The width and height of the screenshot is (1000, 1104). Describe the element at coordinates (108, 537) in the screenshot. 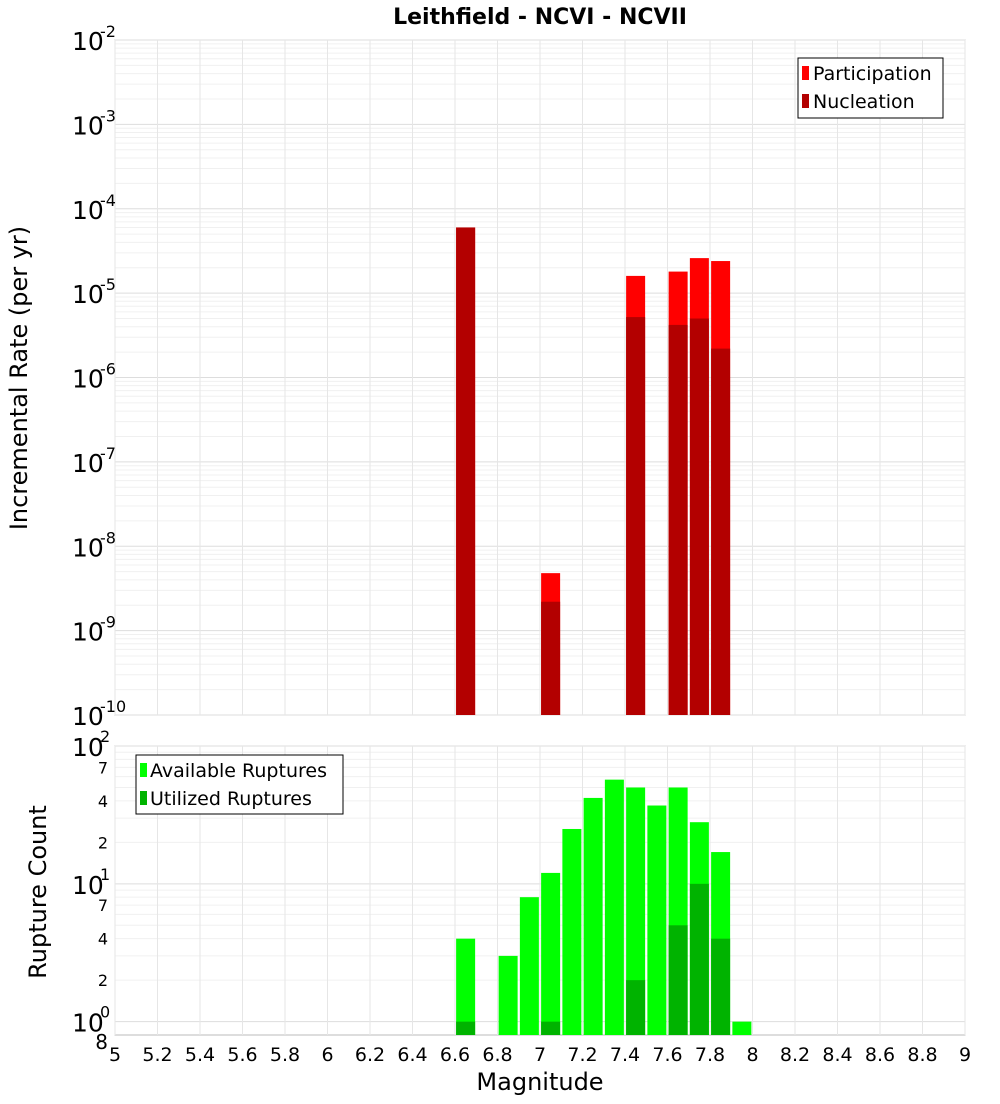

I see `top-y-tick-exponent: -8` at that location.